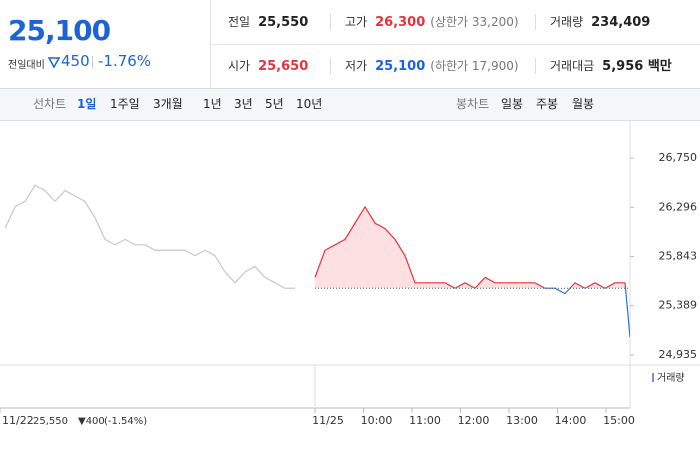 The height and width of the screenshot is (450, 700). I want to click on info-cell: 시가 25,650, so click(268, 66).